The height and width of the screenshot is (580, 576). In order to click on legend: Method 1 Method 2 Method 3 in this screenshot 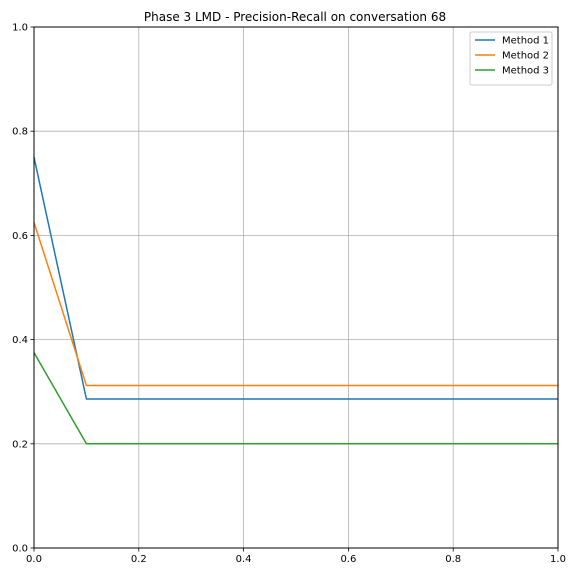, I will do `click(511, 58)`.